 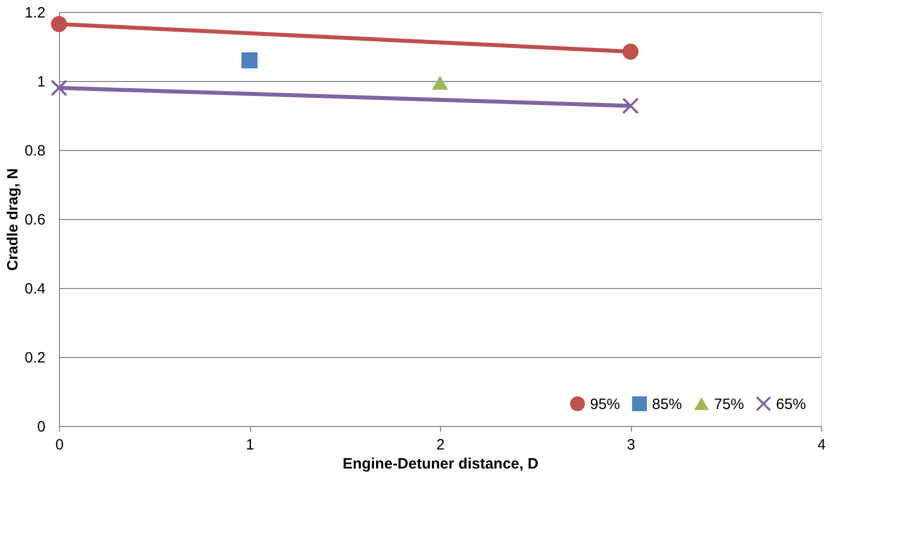 I want to click on y-tick-label: 0, so click(x=41, y=427).